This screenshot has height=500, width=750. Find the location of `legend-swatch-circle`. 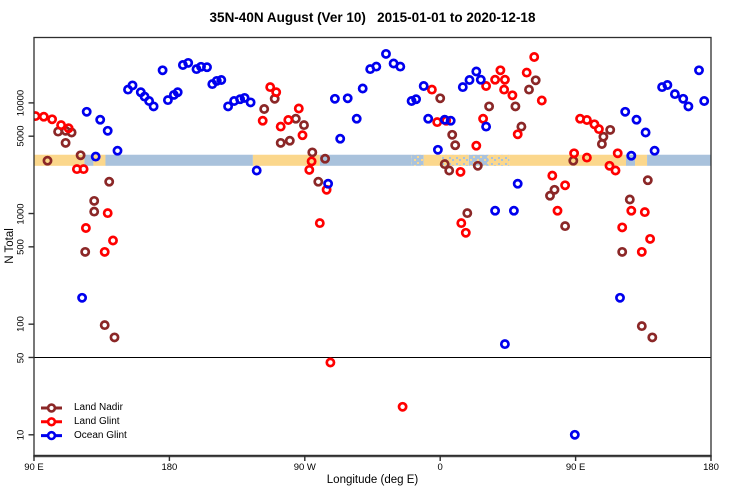

legend-swatch-circle is located at coordinates (51, 408).